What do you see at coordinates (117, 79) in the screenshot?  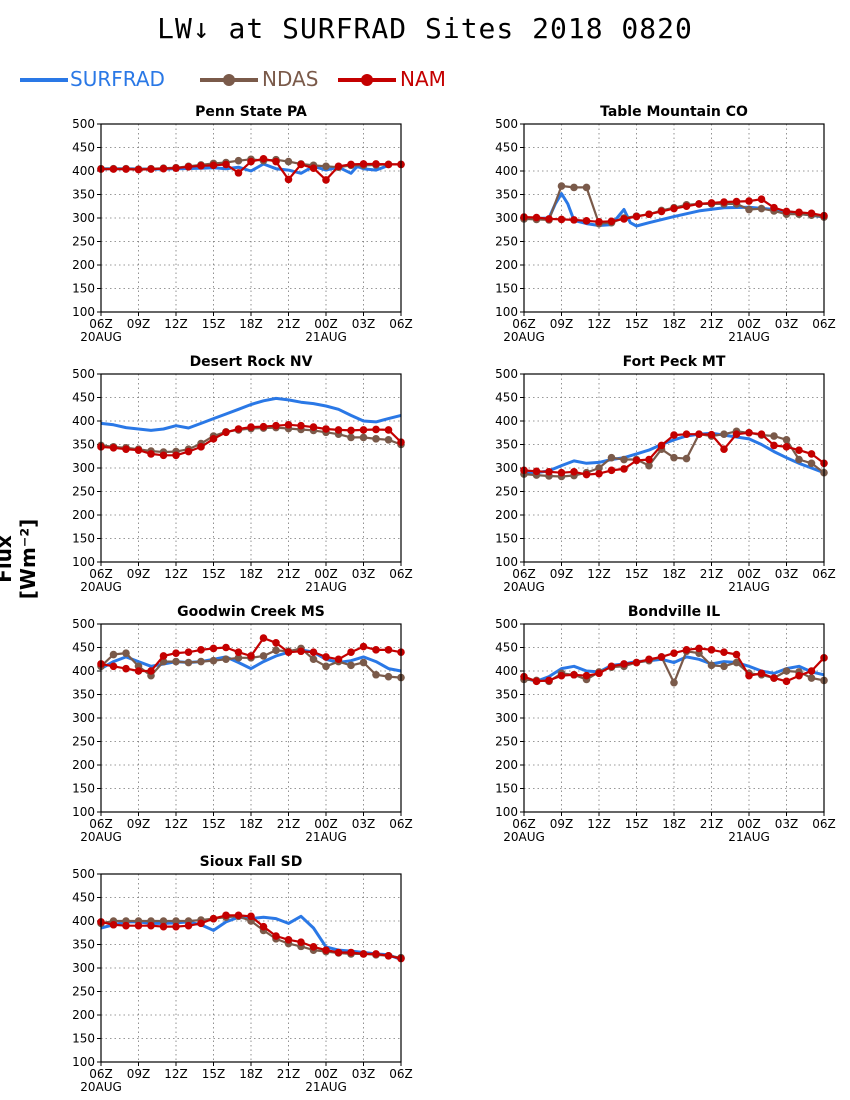 I see `legend-label-surfrad: SURFRAD` at bounding box center [117, 79].